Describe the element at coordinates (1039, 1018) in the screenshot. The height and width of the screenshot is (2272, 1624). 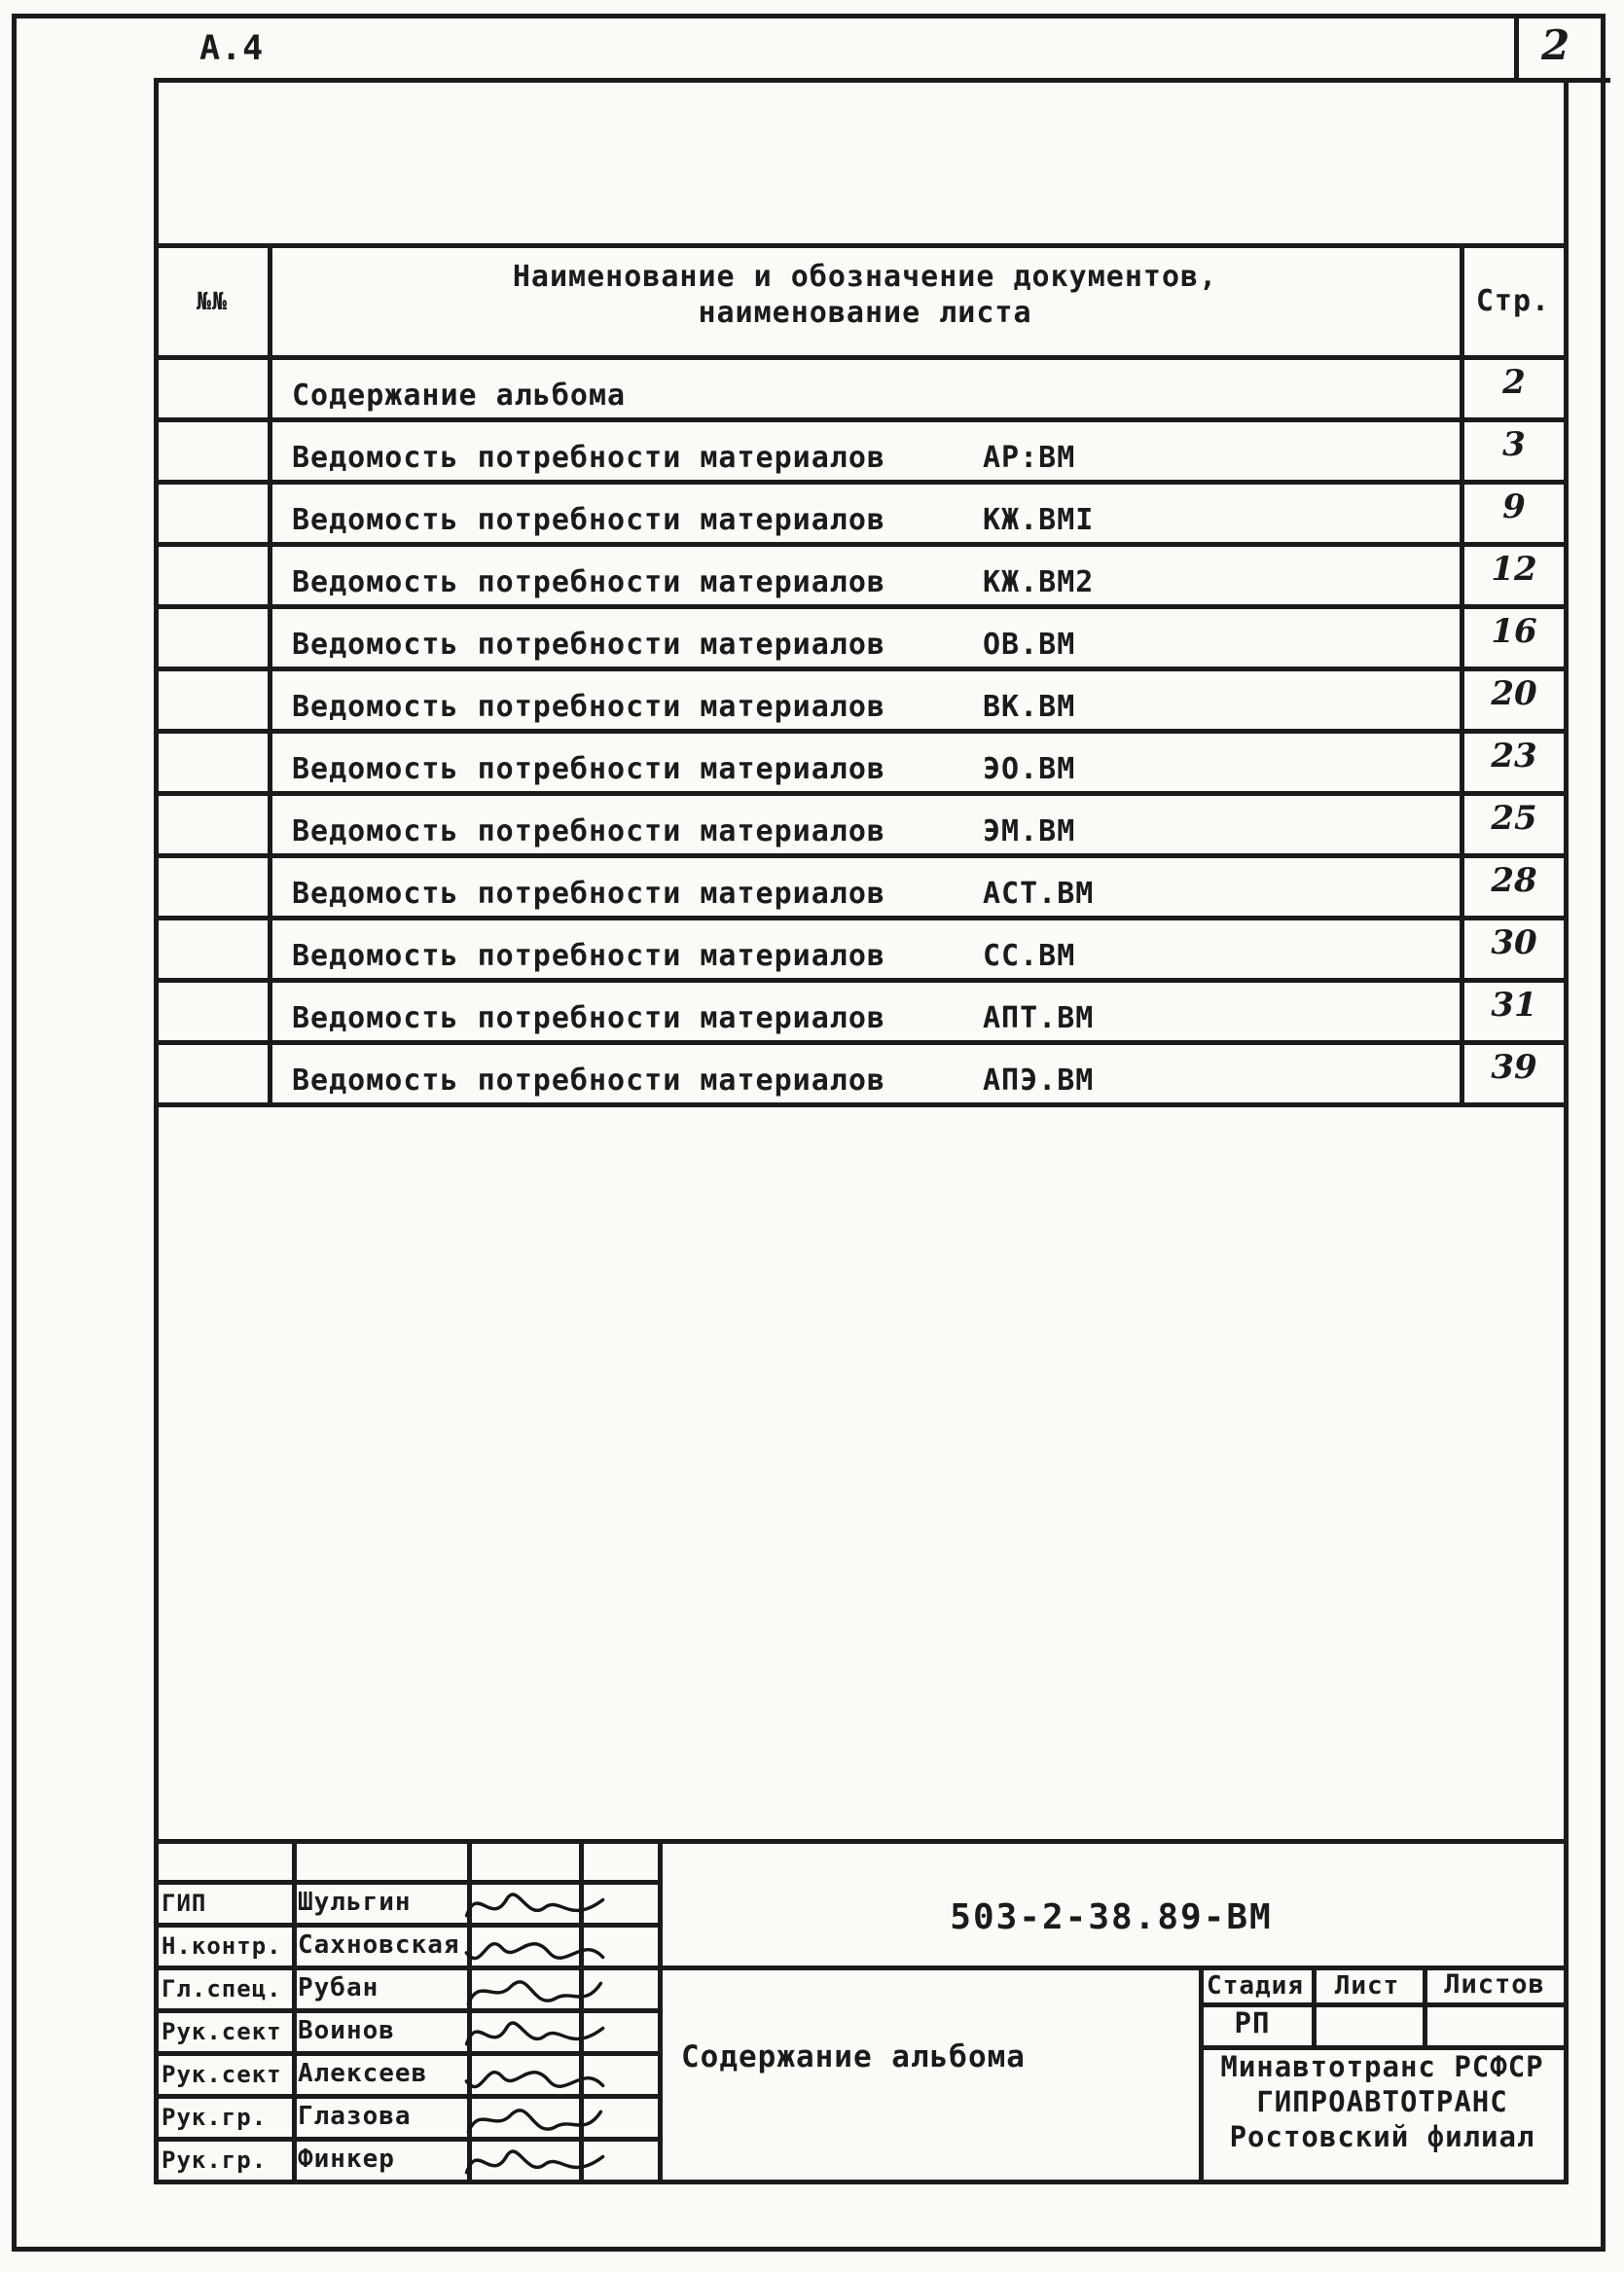
I see `document-code: АПТ.ВМ` at that location.